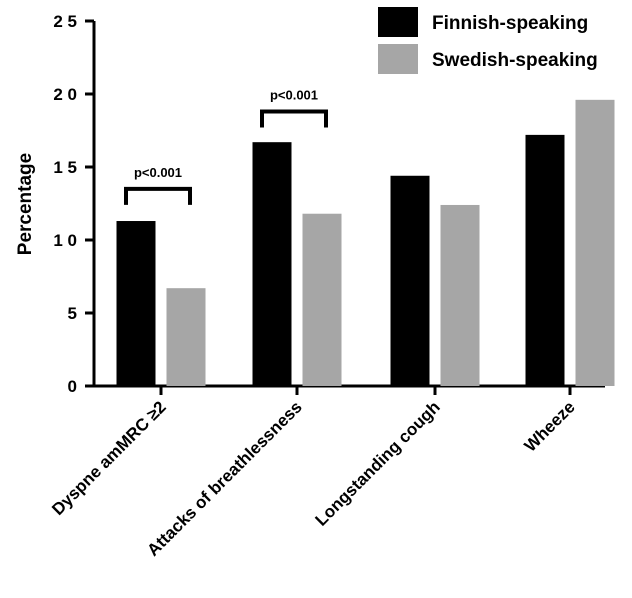  Describe the element at coordinates (72, 386) in the screenshot. I see `y-tick-label: 0` at that location.